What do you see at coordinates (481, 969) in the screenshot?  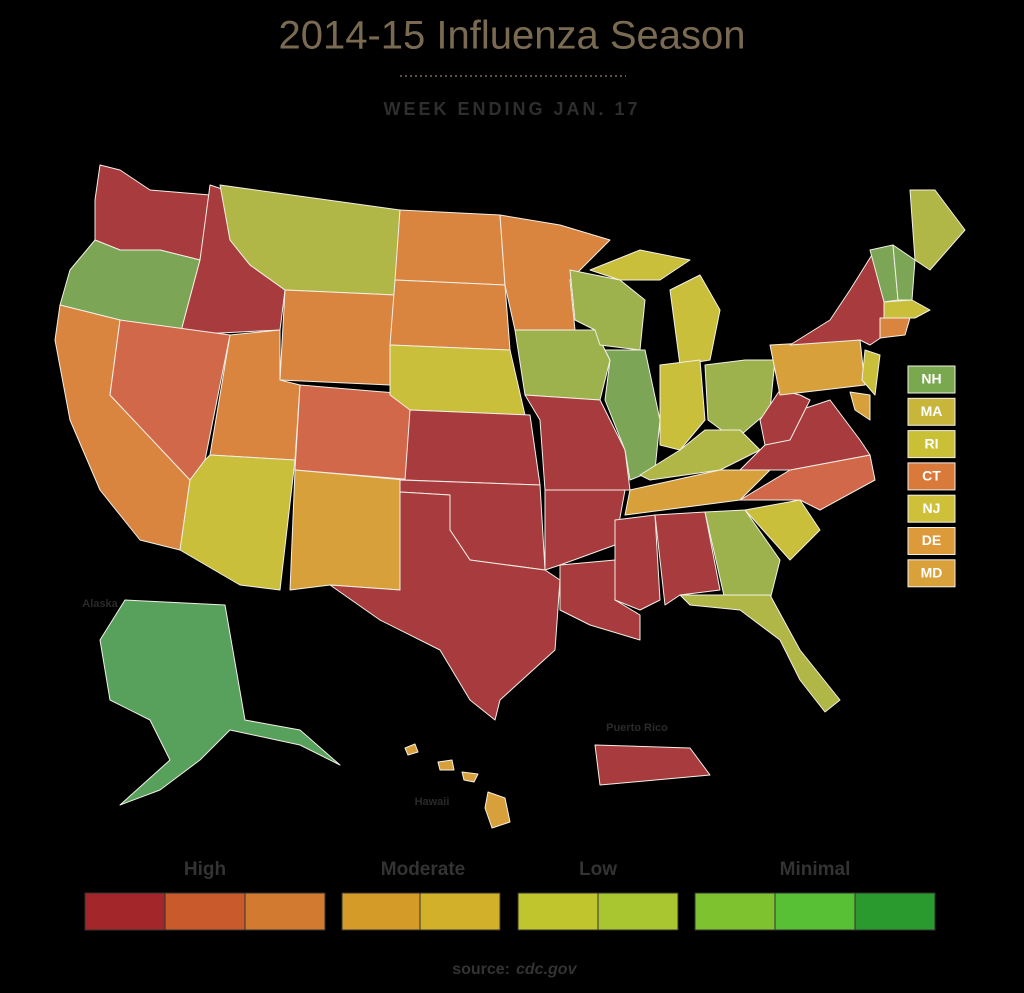 I see `source-label: source:` at bounding box center [481, 969].